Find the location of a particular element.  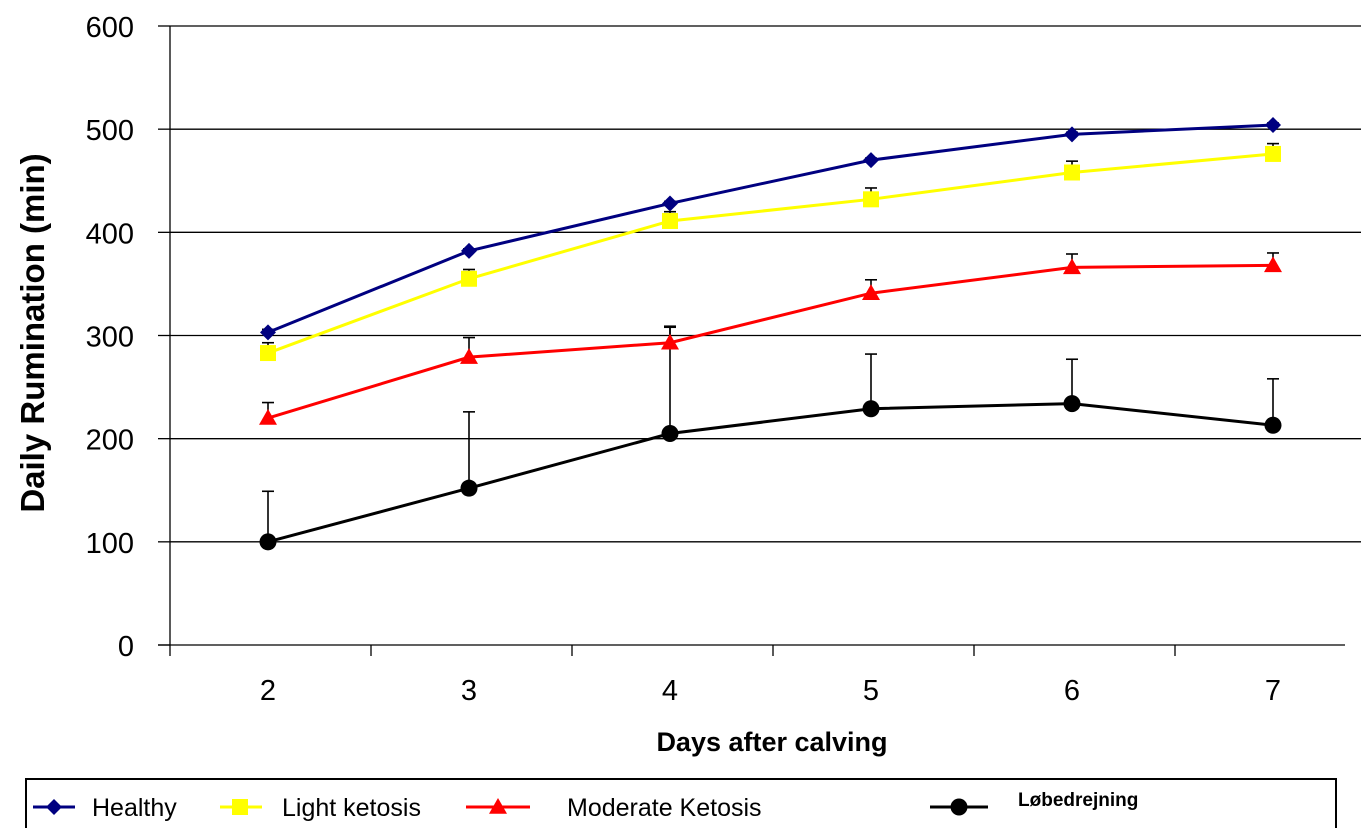

legend-item-1: Light ketosis is located at coordinates (320, 808).